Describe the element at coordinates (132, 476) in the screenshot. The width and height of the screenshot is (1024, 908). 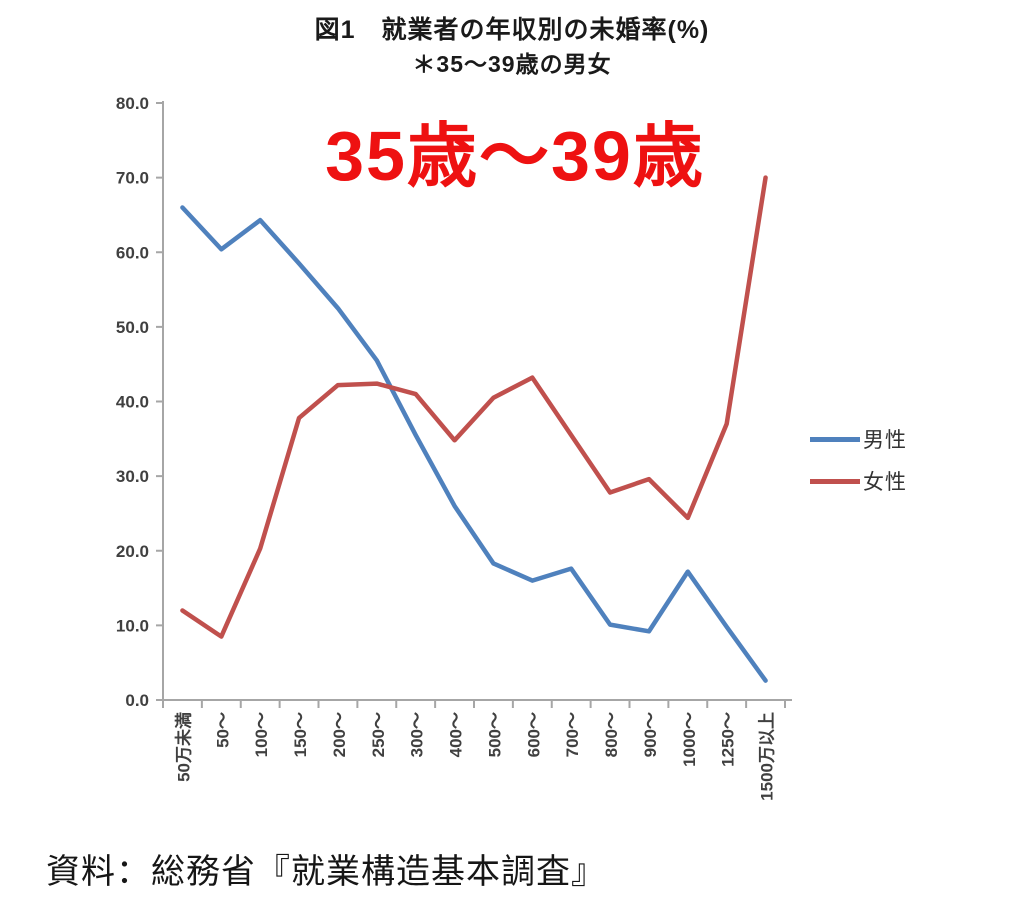
I see `svg-text: 30.0` at that location.